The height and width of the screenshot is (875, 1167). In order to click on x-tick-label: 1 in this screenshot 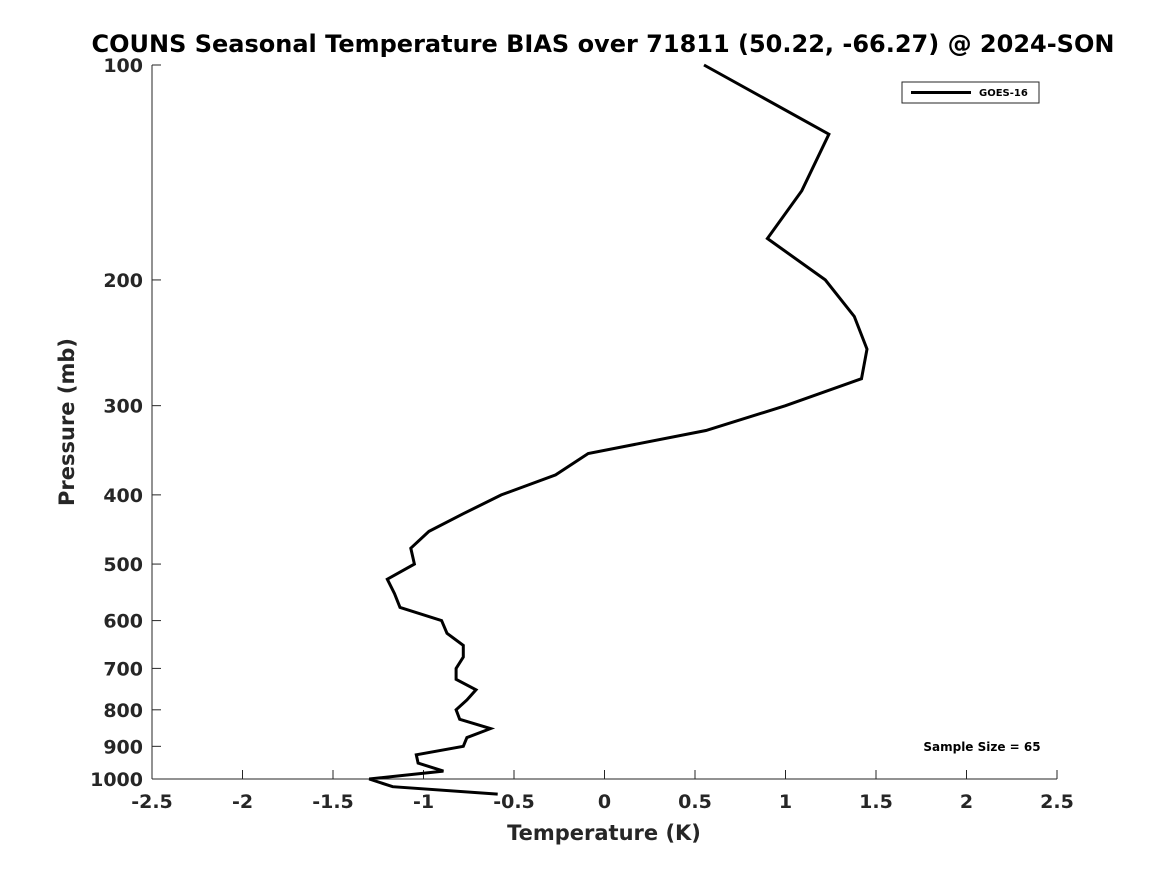, I will do `click(785, 802)`.